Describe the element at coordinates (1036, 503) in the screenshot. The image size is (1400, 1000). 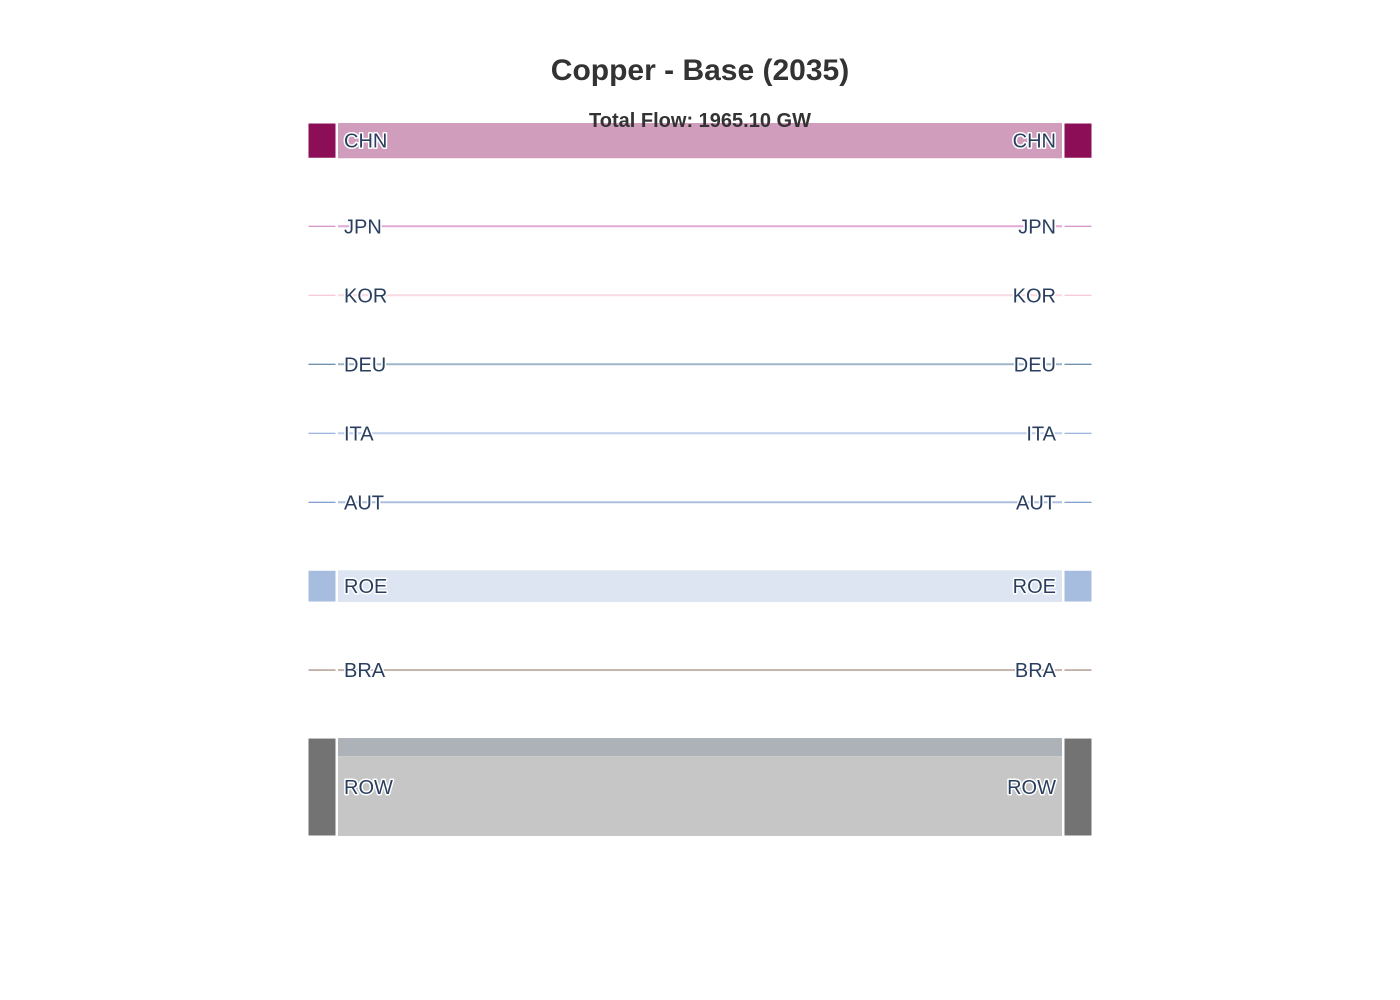
I see `node-label-right-aut: AUT` at that location.